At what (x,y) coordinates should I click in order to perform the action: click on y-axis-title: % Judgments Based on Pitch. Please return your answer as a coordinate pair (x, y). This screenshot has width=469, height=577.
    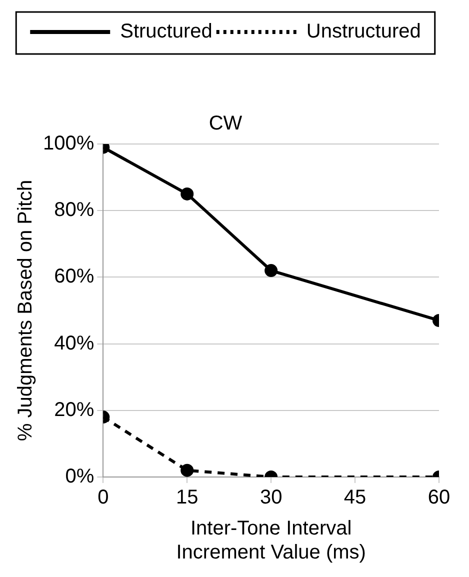
    Looking at the image, I should click on (25, 311).